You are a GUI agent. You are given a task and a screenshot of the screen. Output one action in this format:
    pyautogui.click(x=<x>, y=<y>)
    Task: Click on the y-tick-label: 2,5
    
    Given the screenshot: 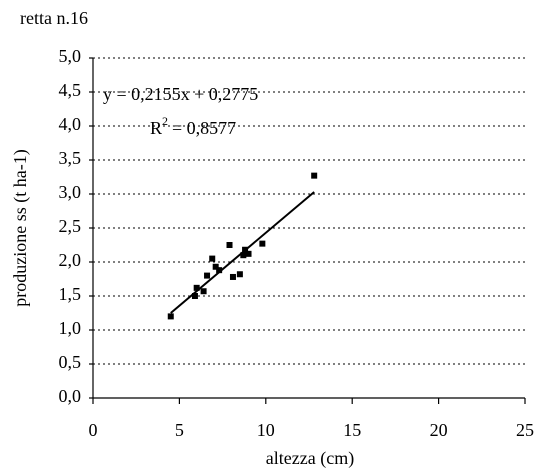 What is the action you would take?
    pyautogui.click(x=70, y=226)
    